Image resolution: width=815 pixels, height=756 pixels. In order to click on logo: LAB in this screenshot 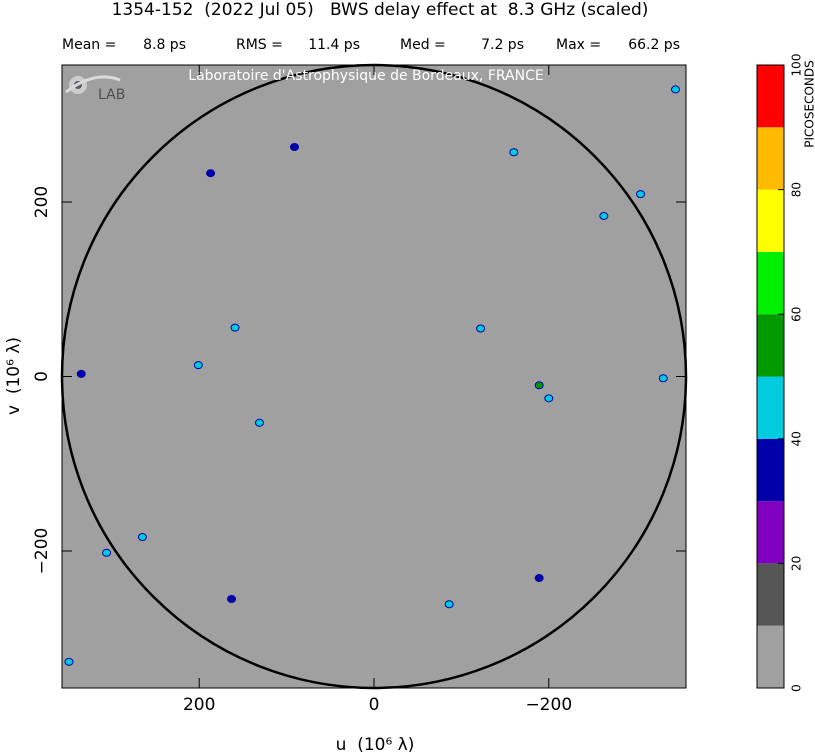, I will do `click(95, 89)`.